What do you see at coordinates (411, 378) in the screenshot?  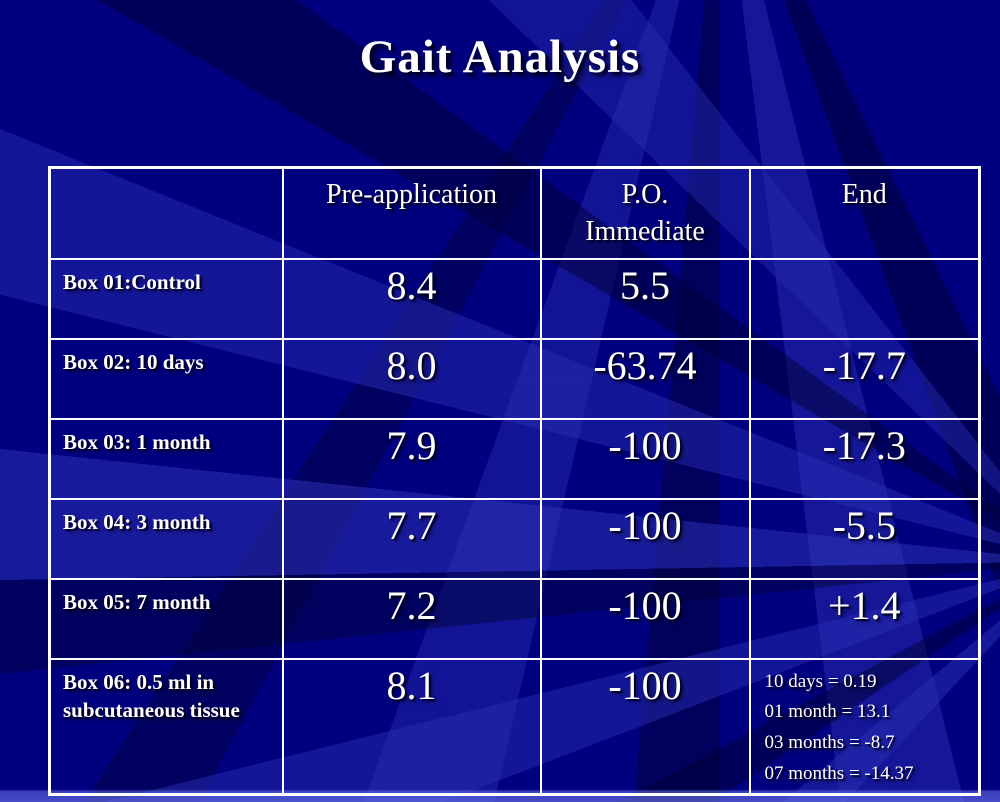 I see `pre-application-cell: 8.0` at bounding box center [411, 378].